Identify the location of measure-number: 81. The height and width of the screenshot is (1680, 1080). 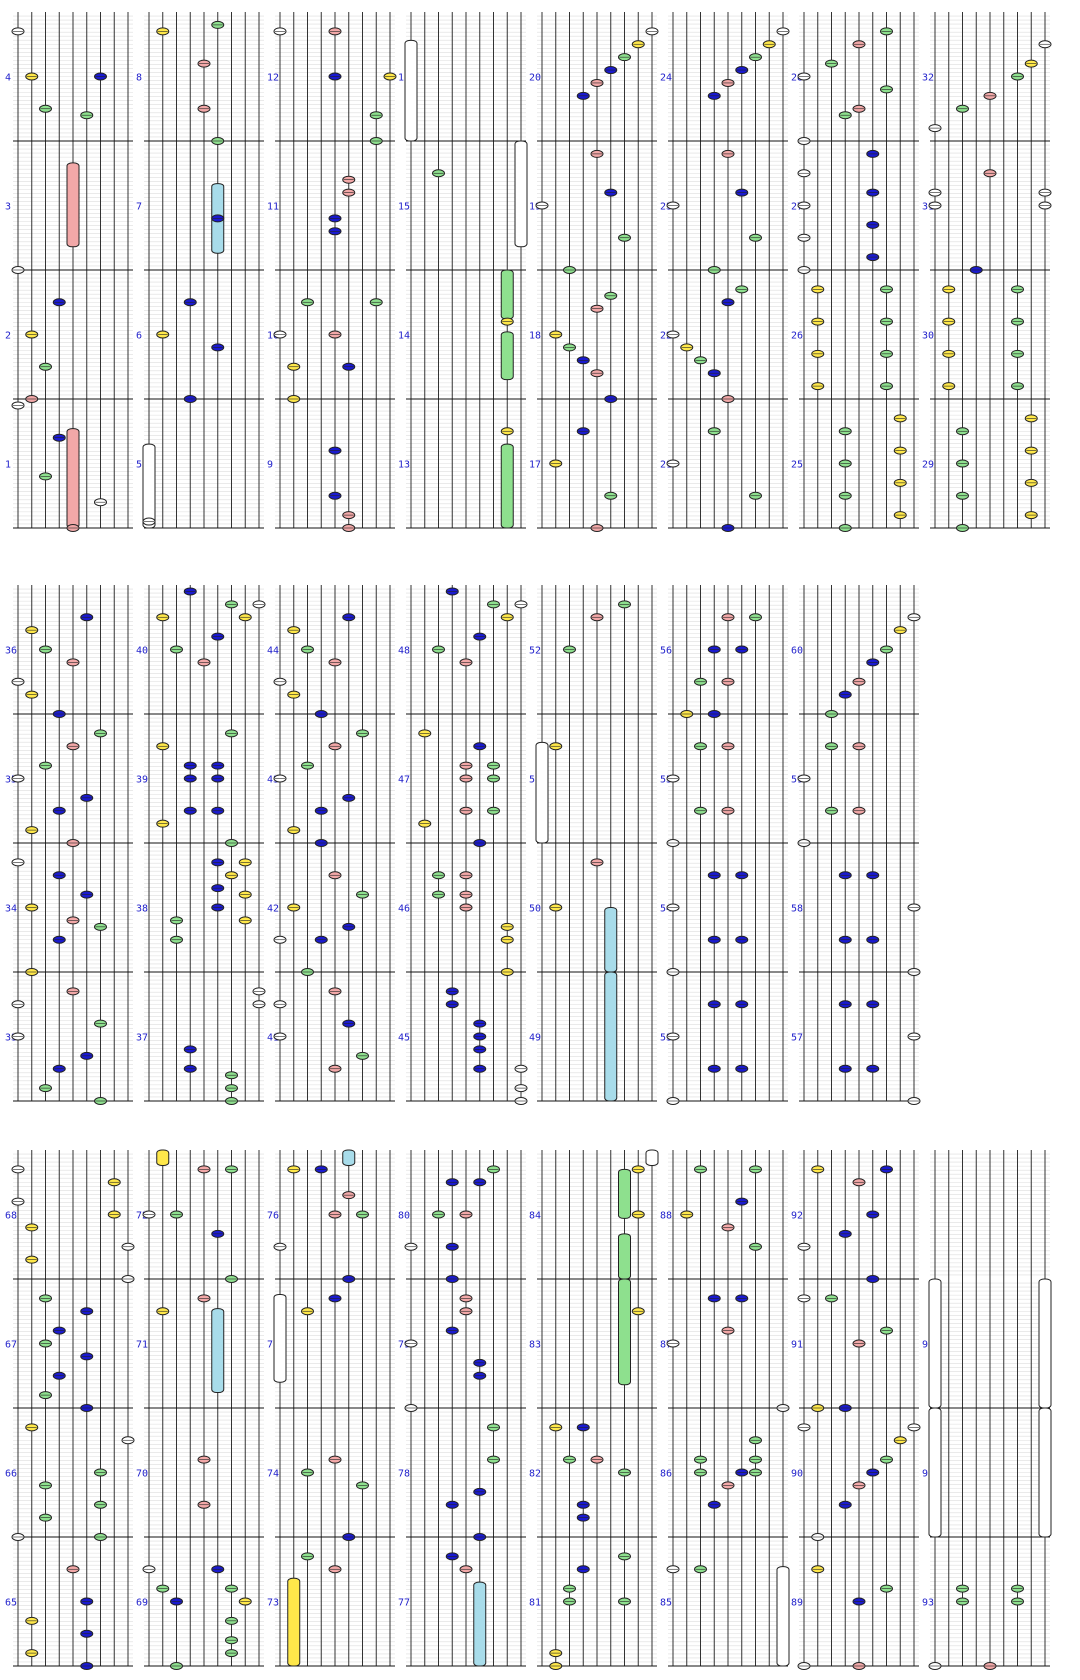
(535, 1603).